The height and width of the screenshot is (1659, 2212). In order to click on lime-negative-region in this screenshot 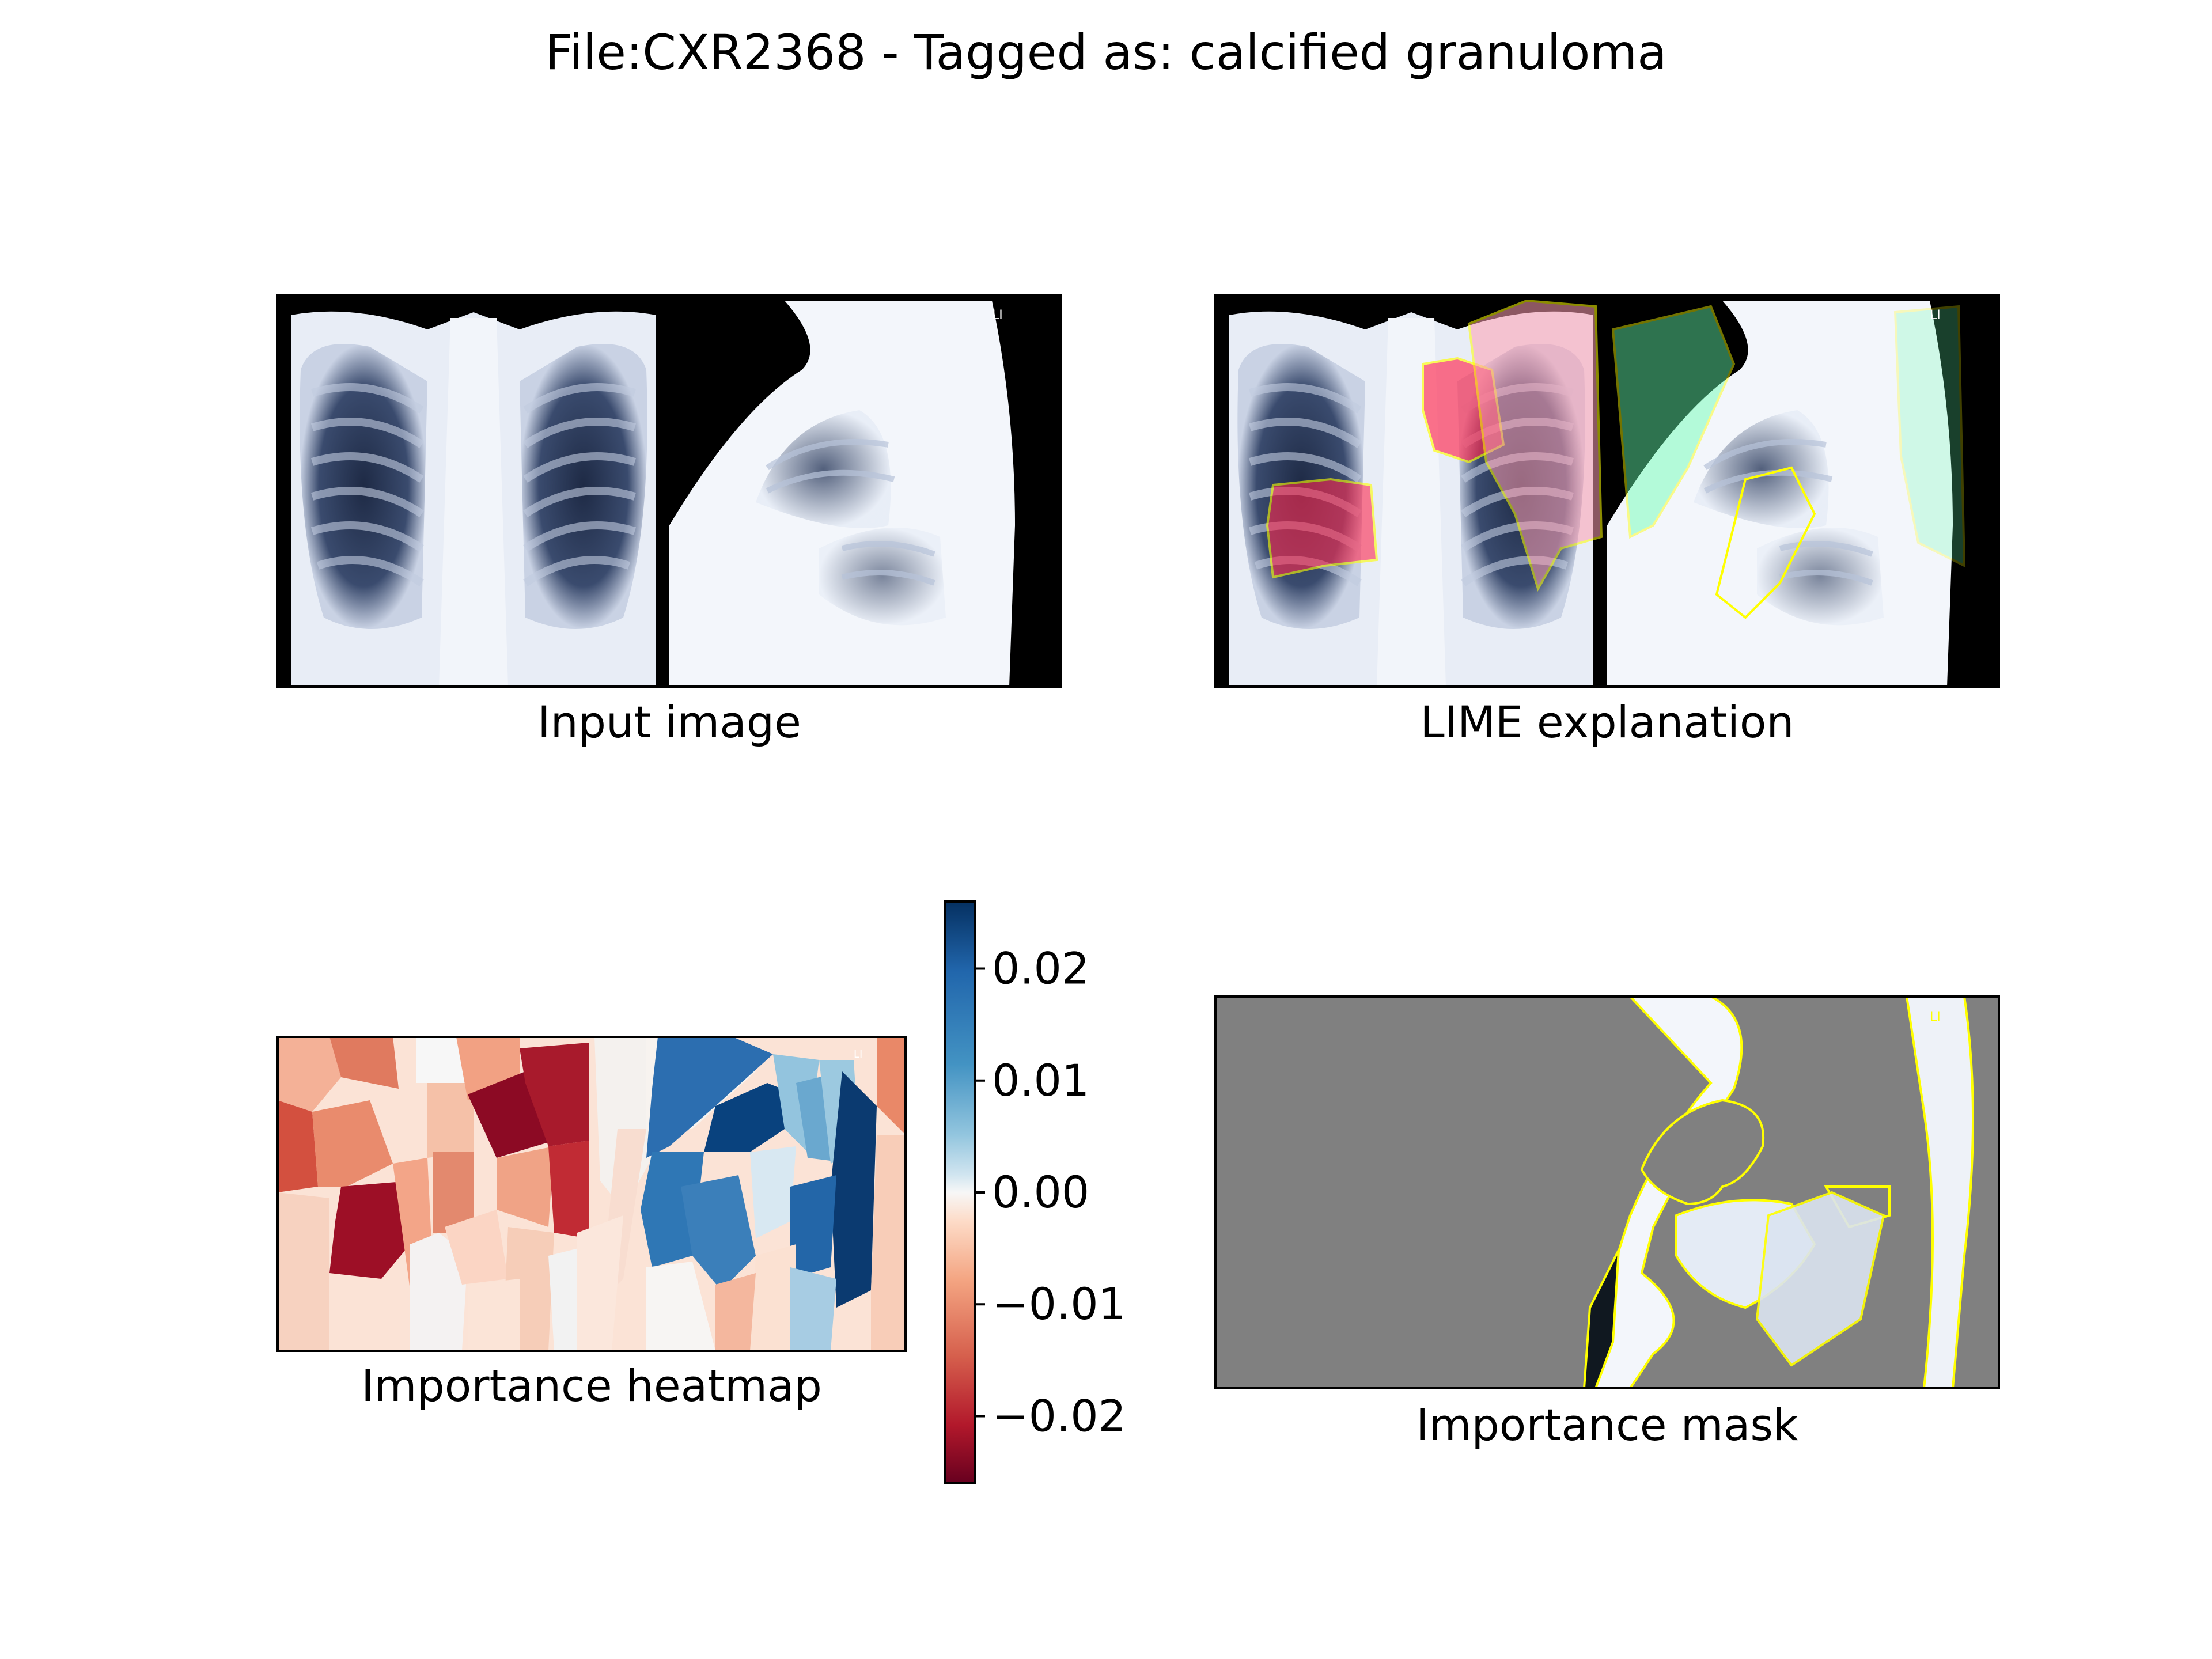, I will do `click(1673, 422)`.